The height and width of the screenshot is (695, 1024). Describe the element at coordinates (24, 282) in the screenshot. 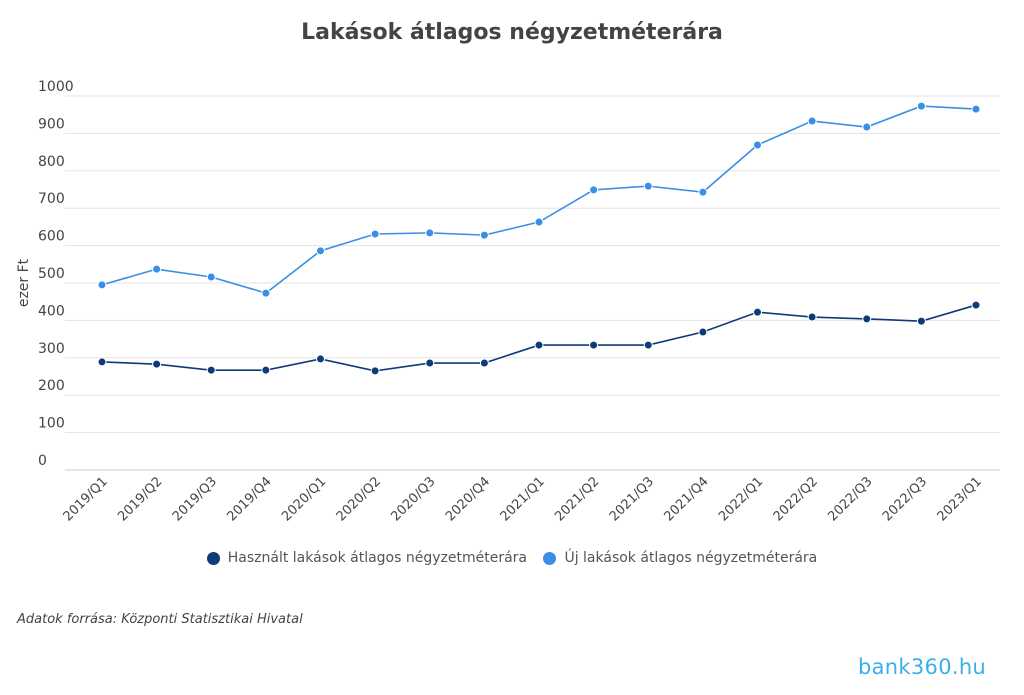

I see `y-axis-label: ezer Ft` at that location.